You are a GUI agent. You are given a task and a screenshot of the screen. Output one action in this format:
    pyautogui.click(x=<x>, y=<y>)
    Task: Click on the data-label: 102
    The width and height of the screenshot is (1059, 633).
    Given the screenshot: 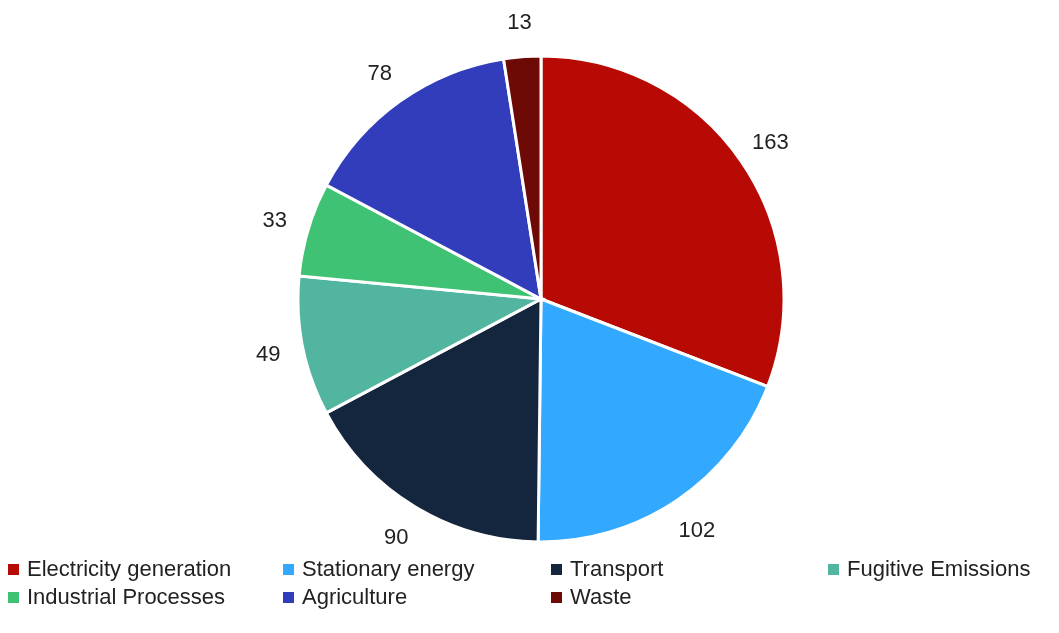 What is the action you would take?
    pyautogui.click(x=697, y=529)
    